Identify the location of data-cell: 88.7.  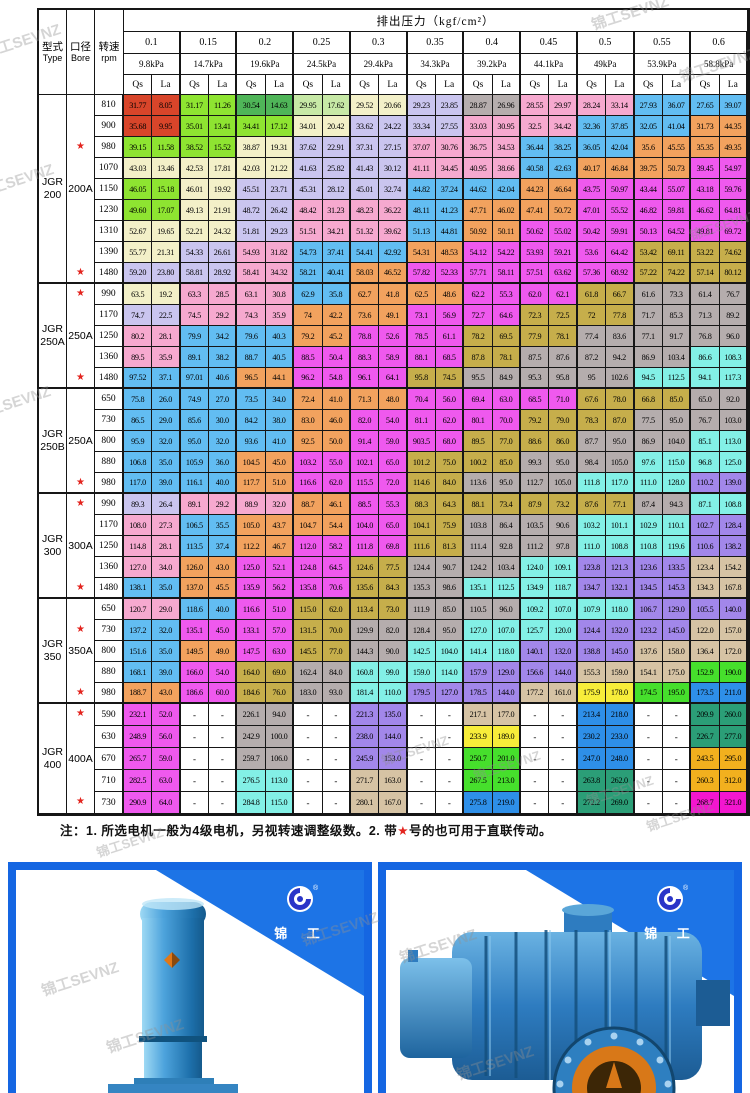
(251, 357).